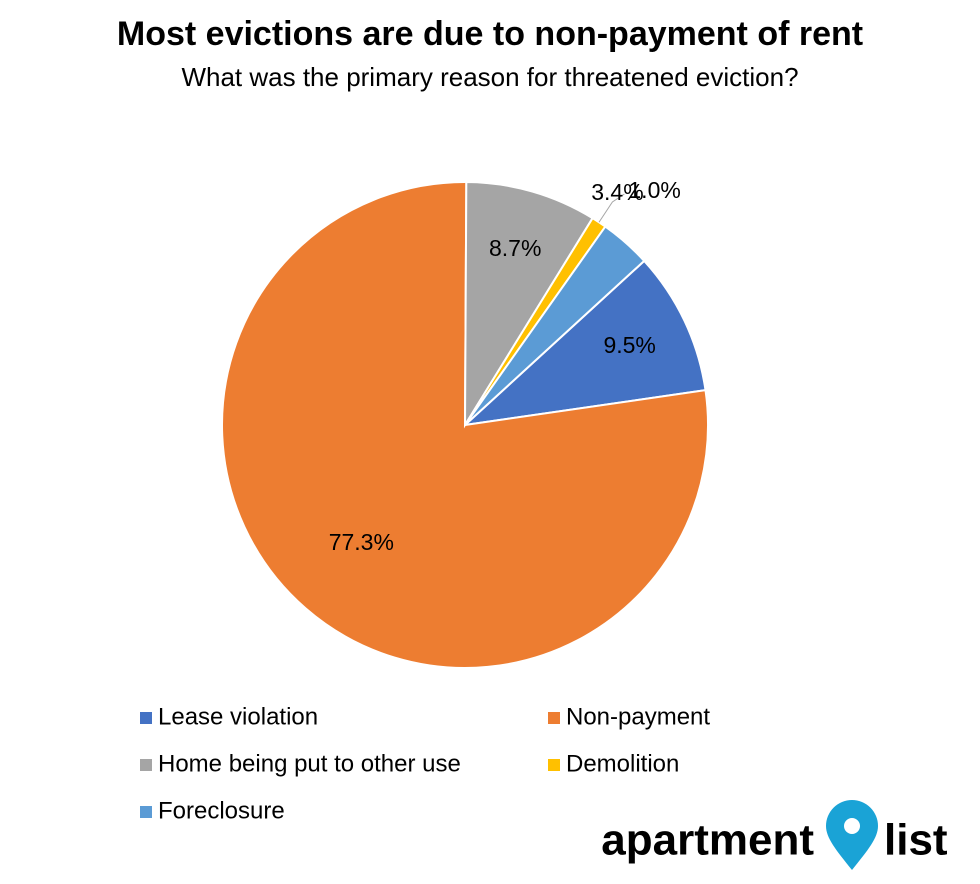 The image size is (980, 884). I want to click on legend-label: Foreclosure, so click(221, 810).